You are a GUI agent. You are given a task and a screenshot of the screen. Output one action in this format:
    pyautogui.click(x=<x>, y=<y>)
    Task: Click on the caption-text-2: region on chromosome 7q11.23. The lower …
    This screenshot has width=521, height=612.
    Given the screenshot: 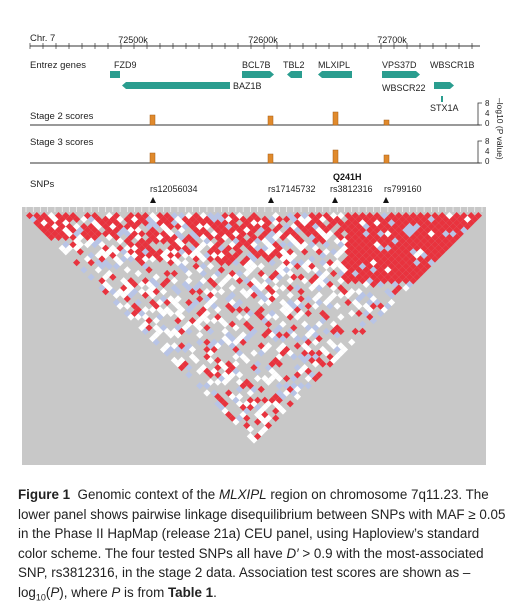 What is the action you would take?
    pyautogui.click(x=262, y=524)
    